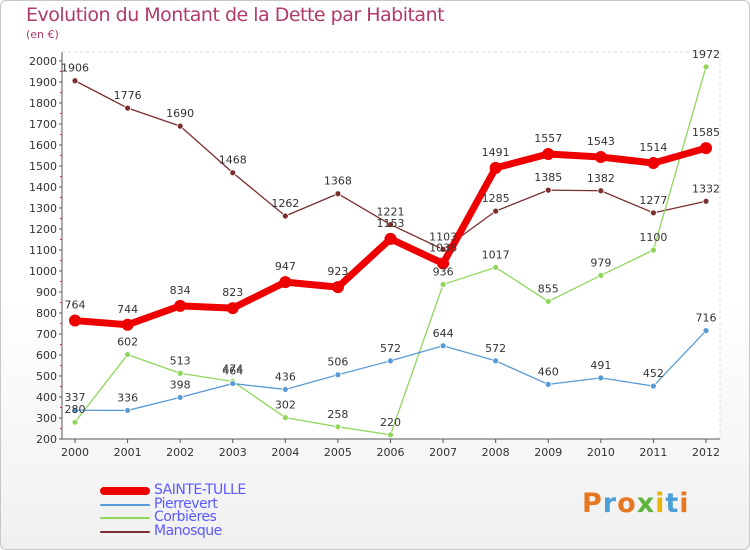 This screenshot has width=750, height=550. What do you see at coordinates (548, 138) in the screenshot?
I see `data-label: 1557` at bounding box center [548, 138].